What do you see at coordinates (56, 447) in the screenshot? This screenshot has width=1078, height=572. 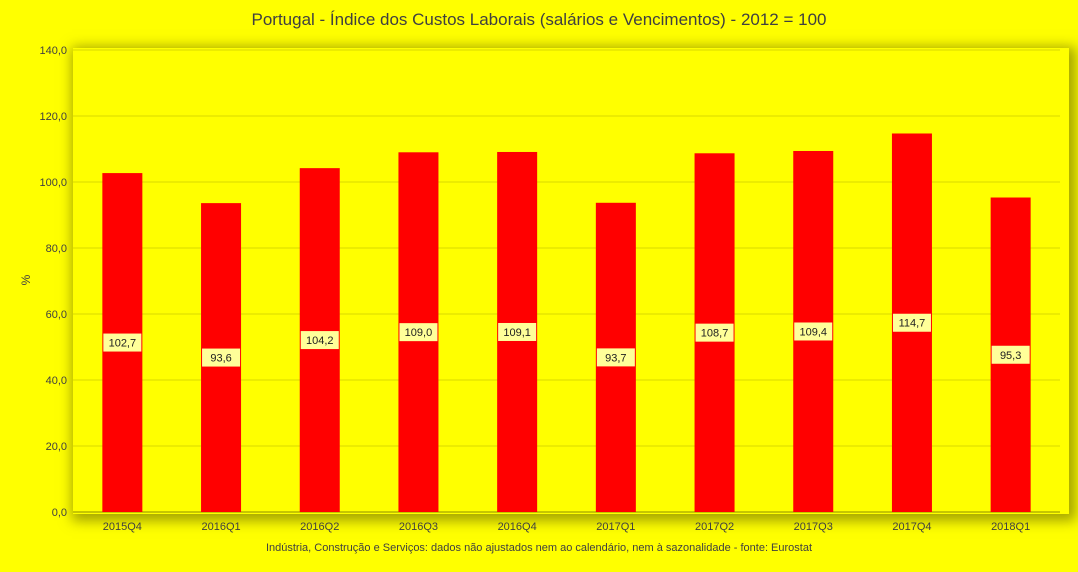 I see `y-tick-label: 20,0` at bounding box center [56, 447].